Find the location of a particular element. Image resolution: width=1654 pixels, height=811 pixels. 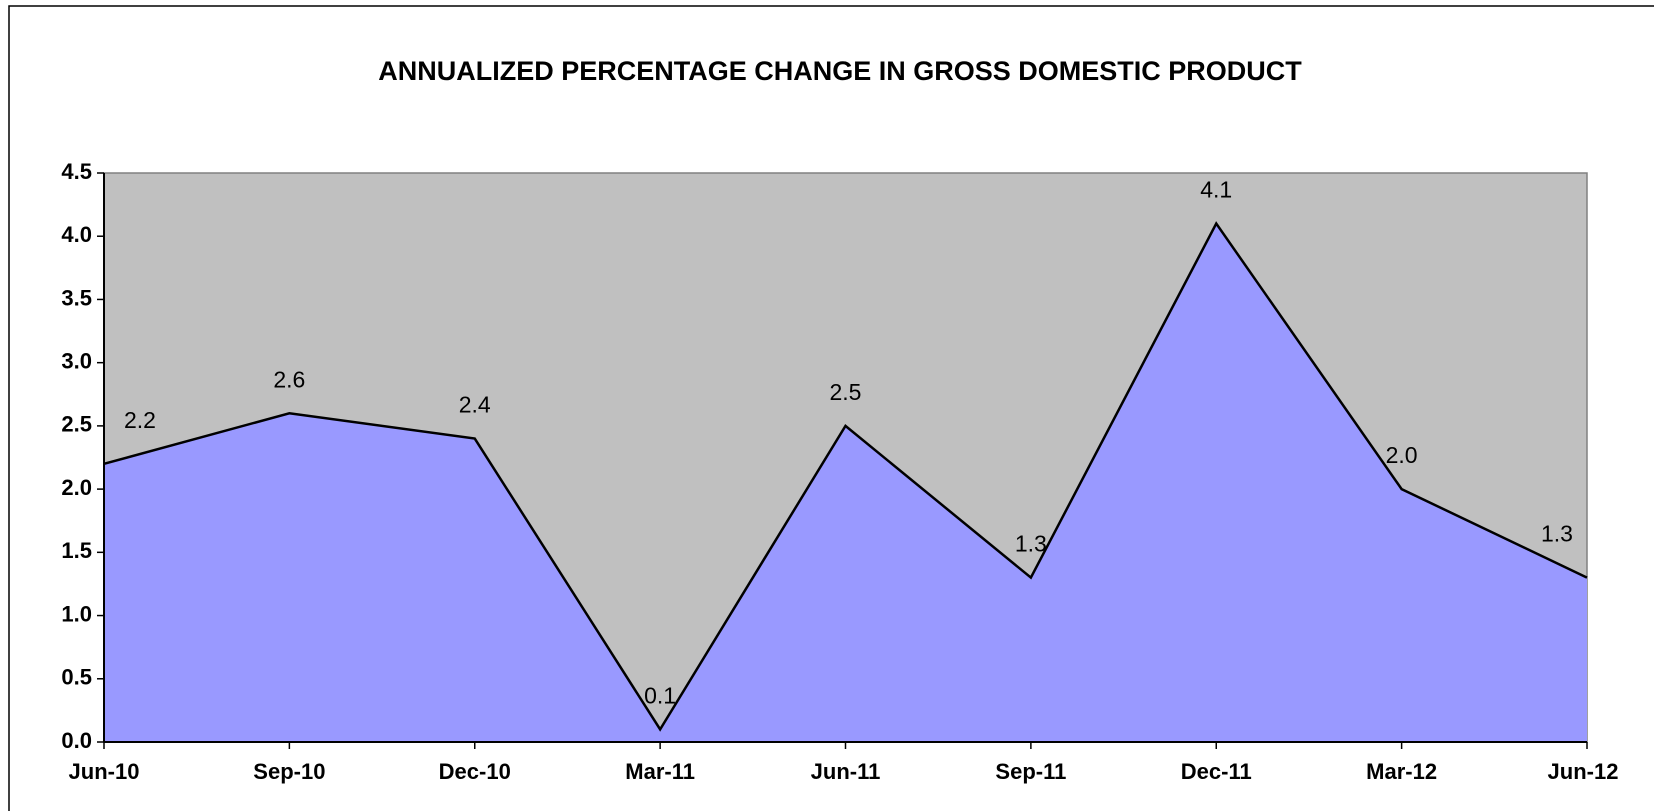

x-tick-label: Mar-12 is located at coordinates (1401, 771).